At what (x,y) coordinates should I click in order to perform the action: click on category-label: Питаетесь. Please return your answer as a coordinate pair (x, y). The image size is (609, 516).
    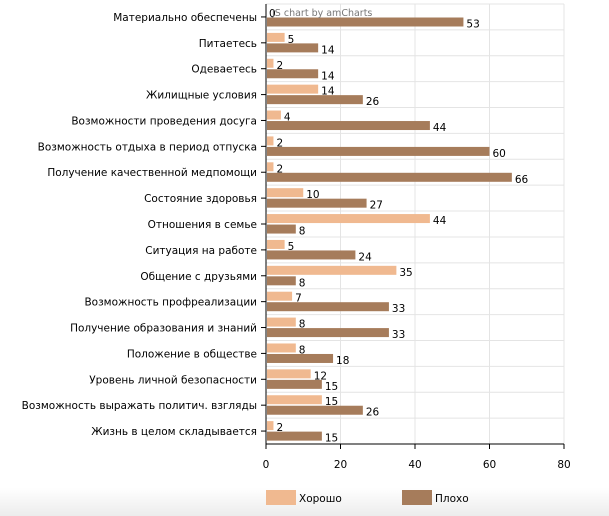
    Looking at the image, I should click on (228, 44).